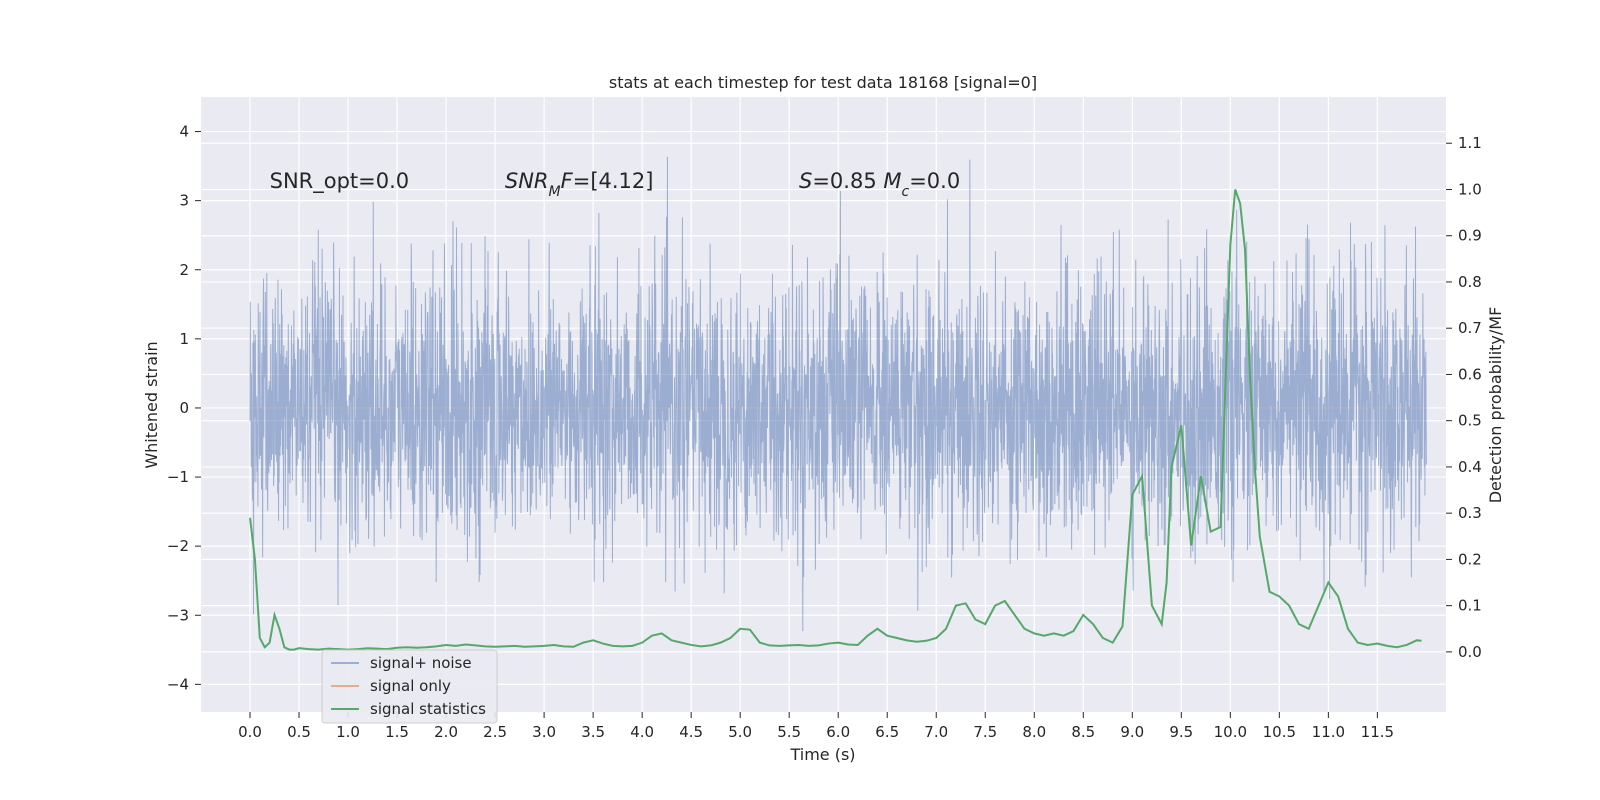 This screenshot has height=800, width=1600. Describe the element at coordinates (184, 132) in the screenshot. I see `y-tick-label: 4` at that location.